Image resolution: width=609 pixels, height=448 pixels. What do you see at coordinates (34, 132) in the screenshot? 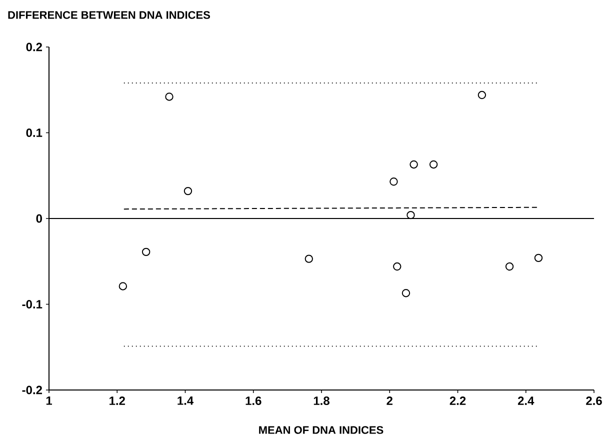
I see `y-tick-label: 0.1` at bounding box center [34, 132].